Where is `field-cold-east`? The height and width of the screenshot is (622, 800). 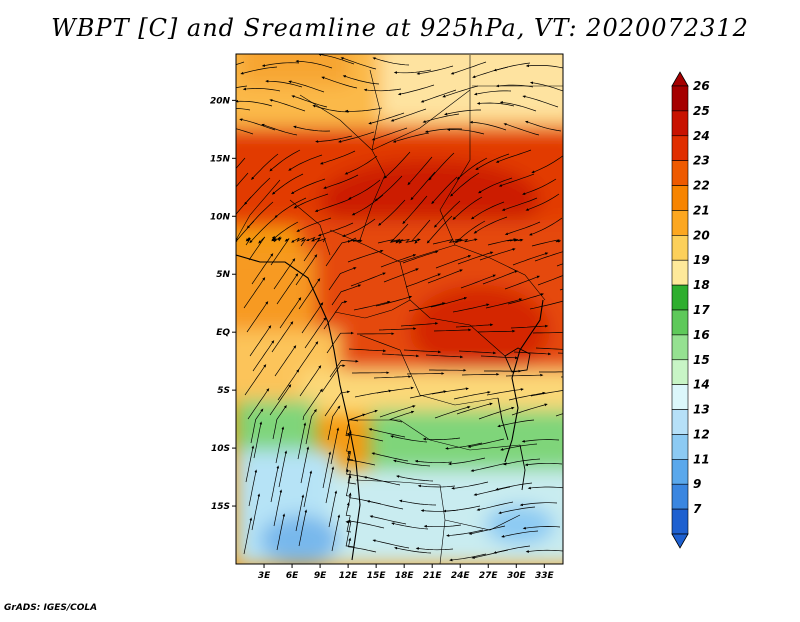 field-cold-east is located at coordinates (520, 525).